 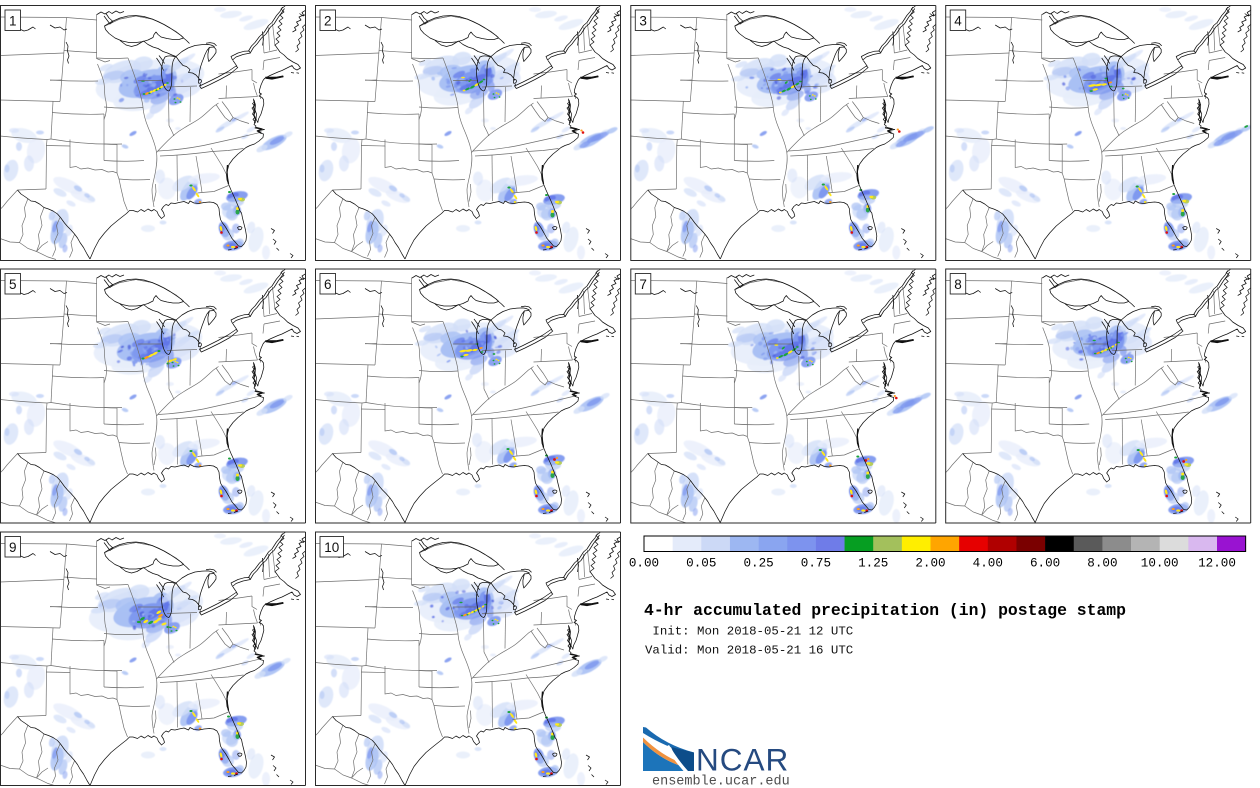 What do you see at coordinates (1217, 564) in the screenshot?
I see `svg-text: 12.00` at bounding box center [1217, 564].